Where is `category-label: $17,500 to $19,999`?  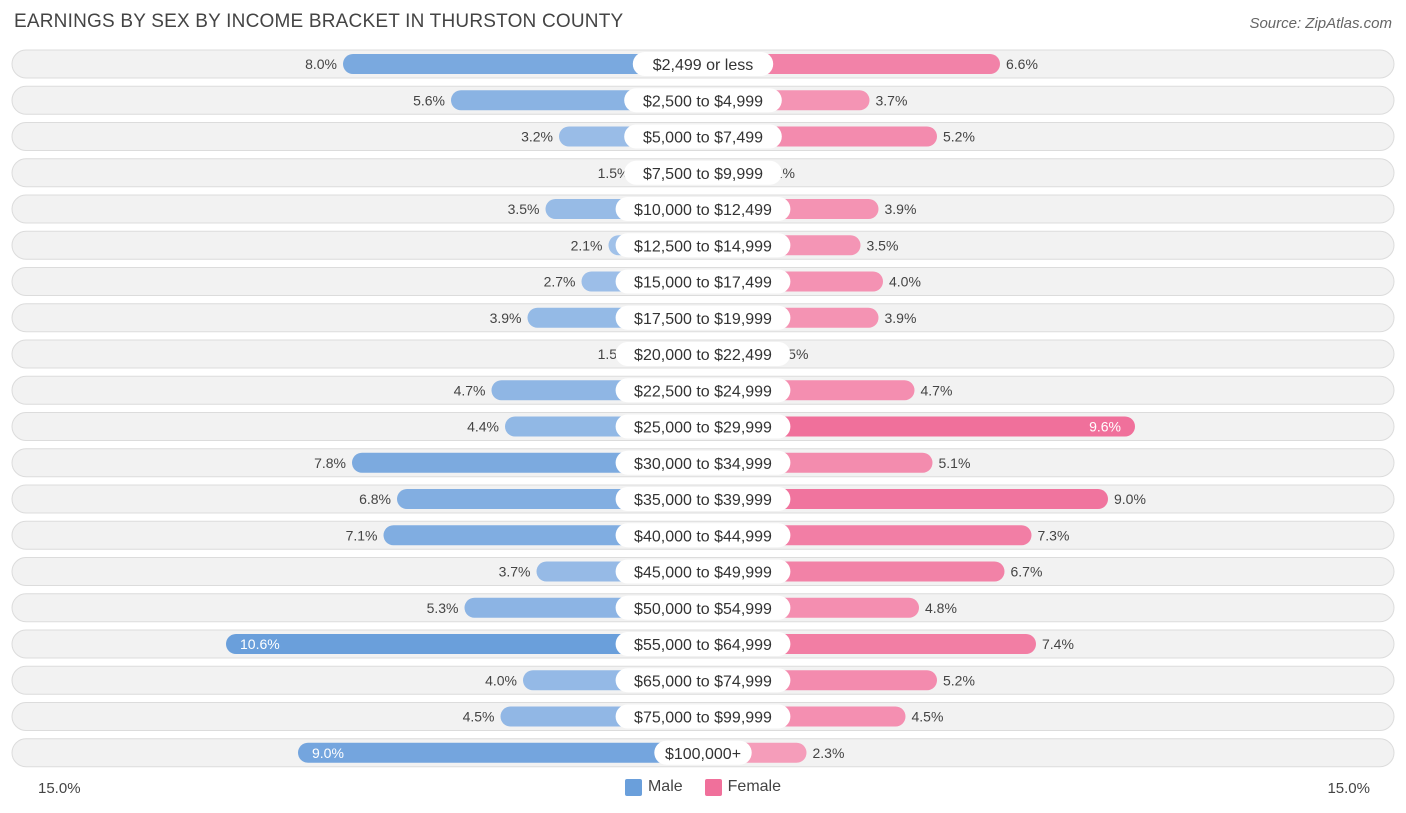 category-label: $17,500 to $19,999 is located at coordinates (703, 319).